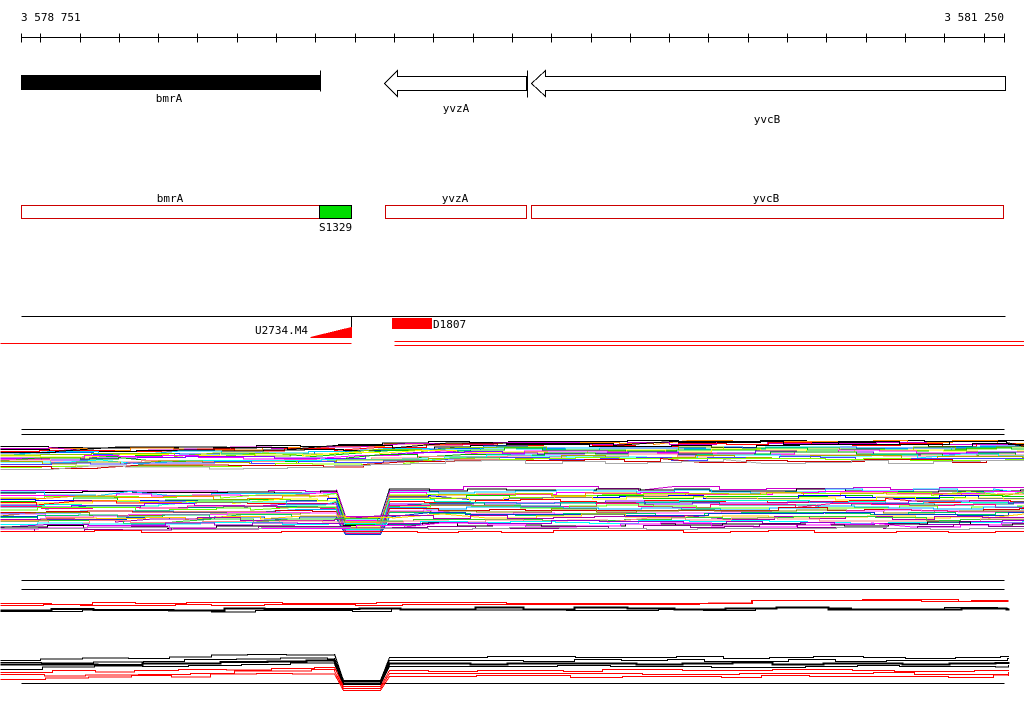 The image size is (1024, 714). What do you see at coordinates (512, 447) in the screenshot?
I see `upper-band-outline` at bounding box center [512, 447].